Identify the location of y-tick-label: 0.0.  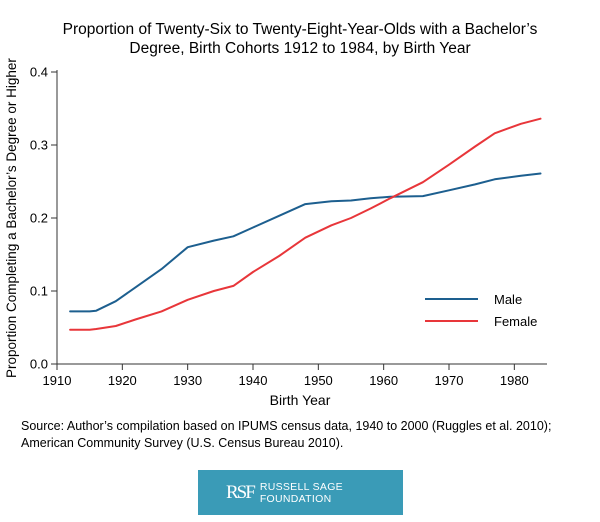
(39, 364).